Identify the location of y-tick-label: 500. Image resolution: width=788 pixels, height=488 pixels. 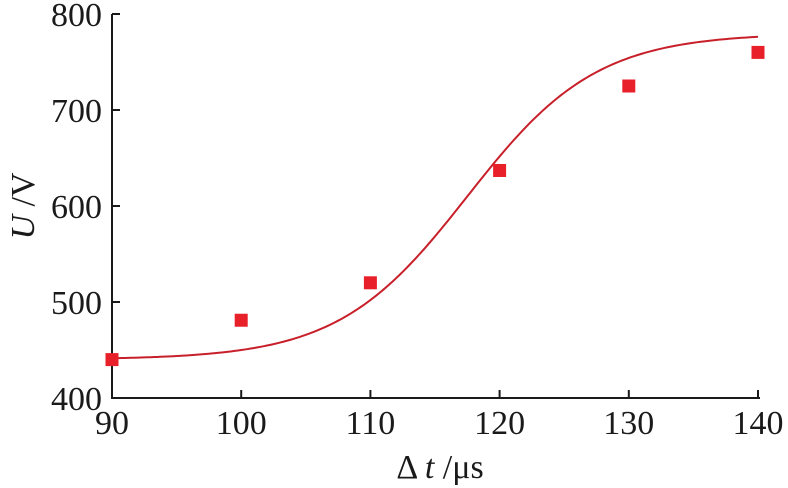
(76, 303).